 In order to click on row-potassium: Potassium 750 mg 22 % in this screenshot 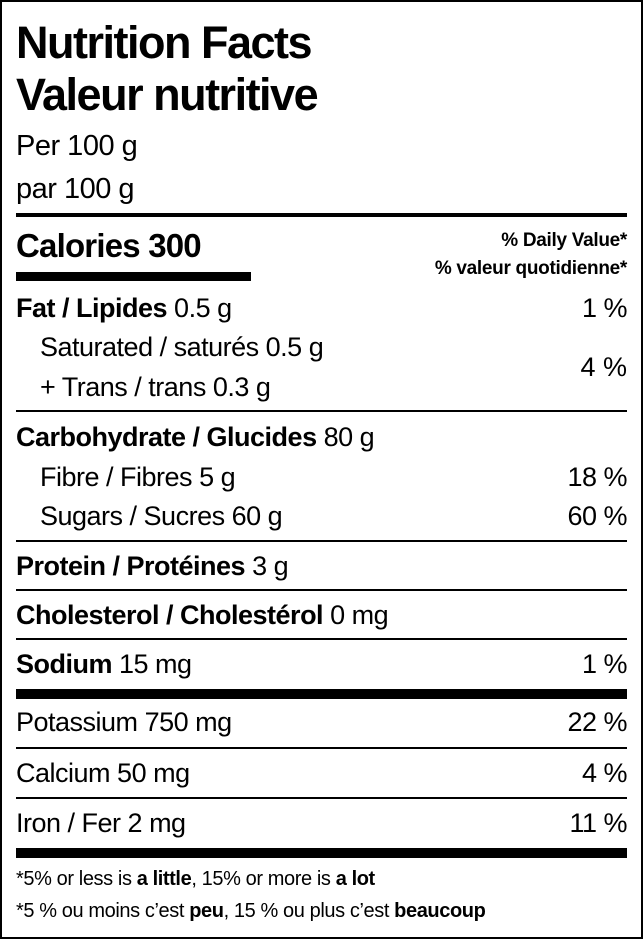, I will do `click(321, 722)`.